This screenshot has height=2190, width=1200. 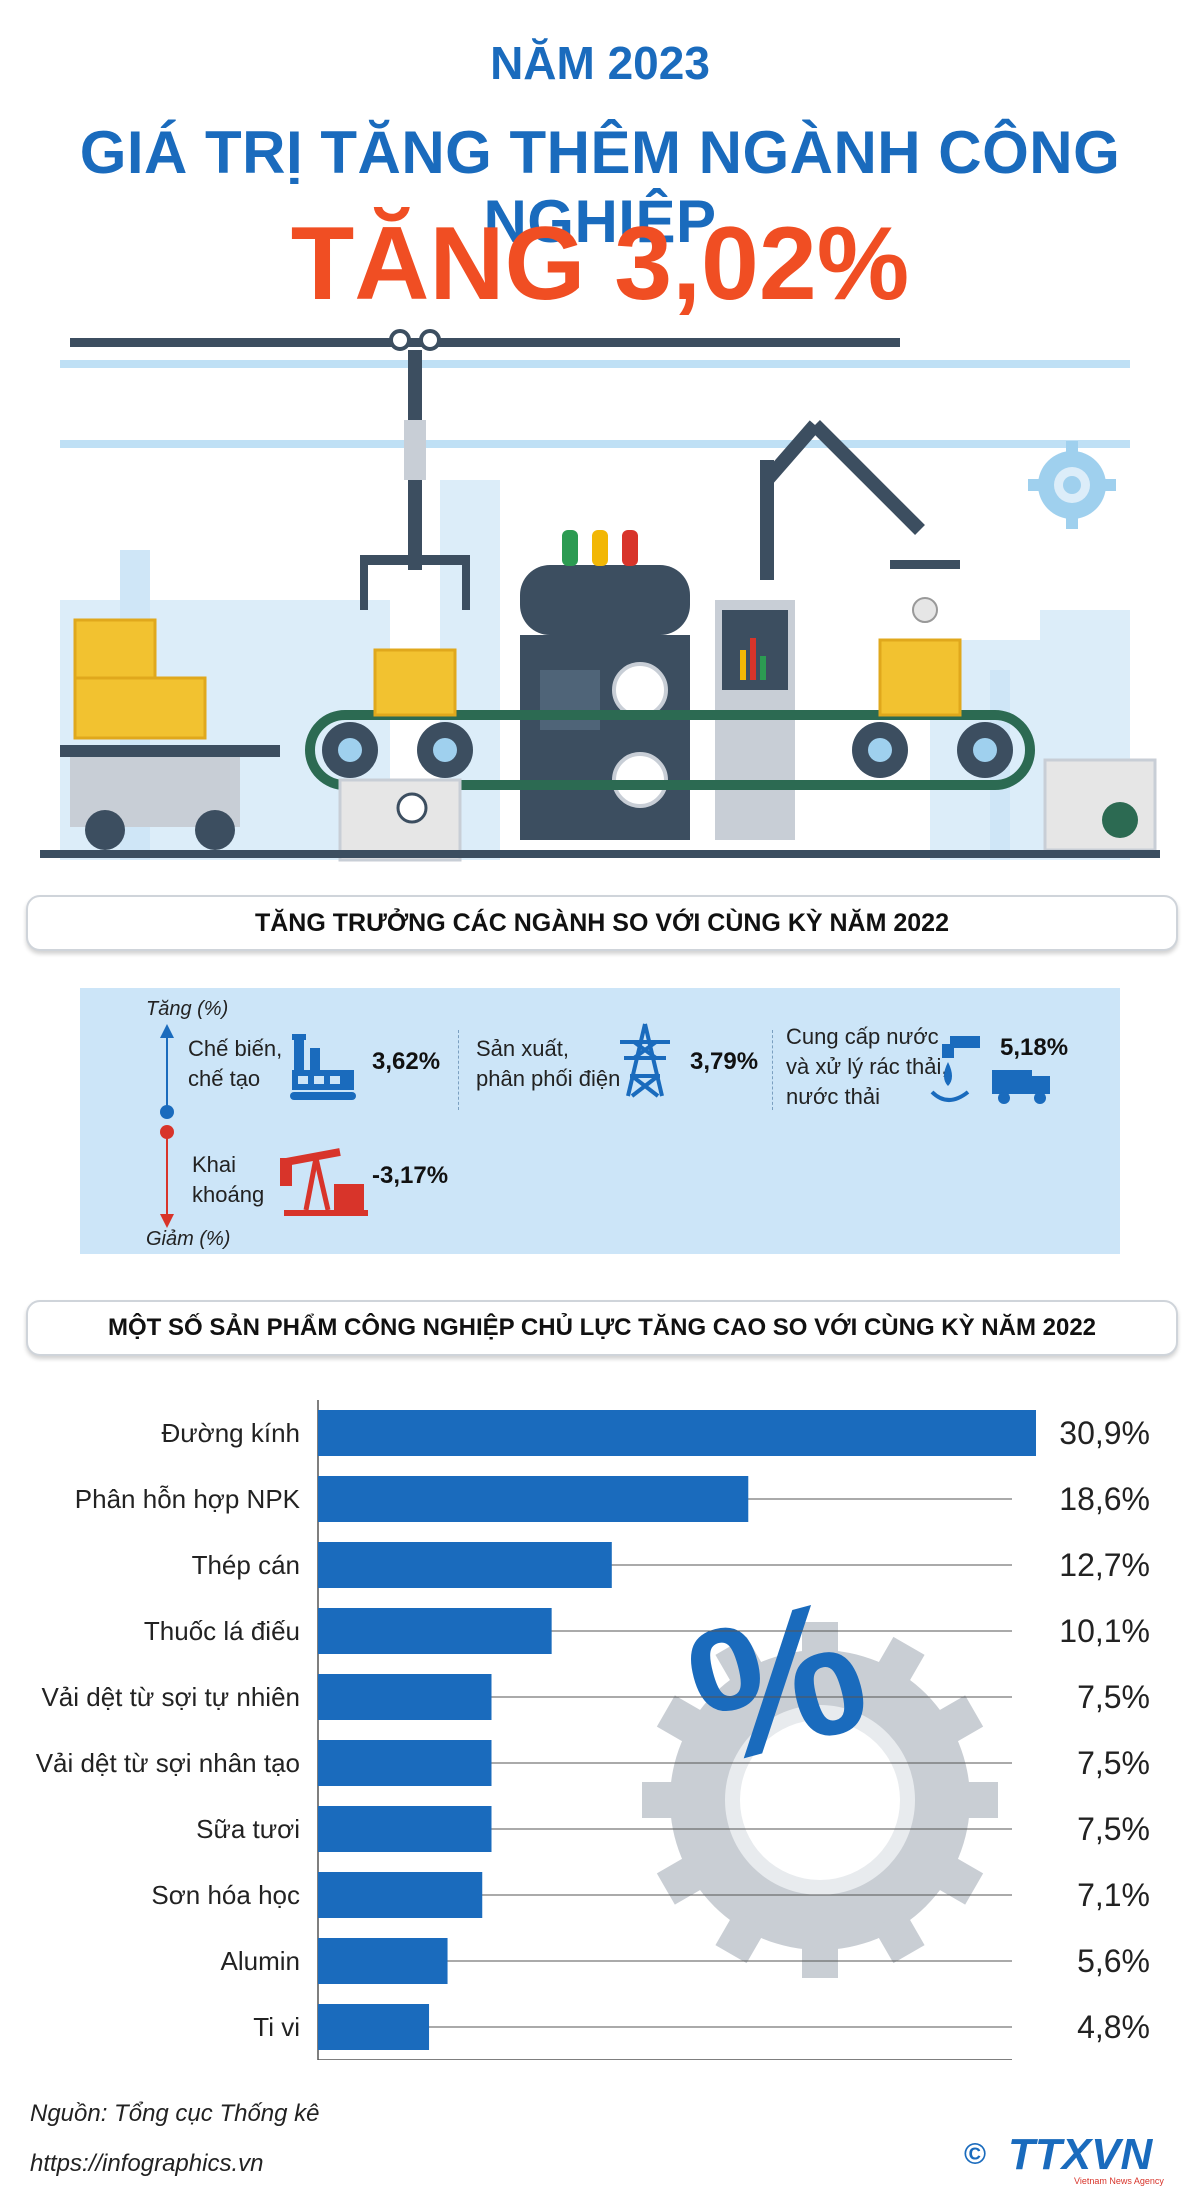 What do you see at coordinates (1113, 1895) in the screenshot?
I see `value-label: 7,1%` at bounding box center [1113, 1895].